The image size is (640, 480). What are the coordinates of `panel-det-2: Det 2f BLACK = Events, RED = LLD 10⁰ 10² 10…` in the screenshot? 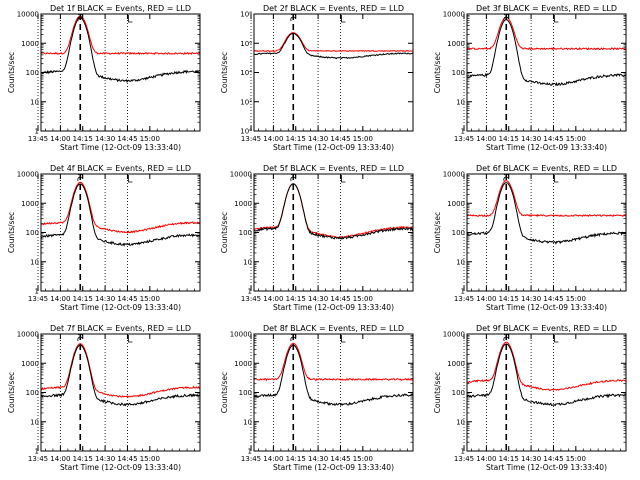 It's located at (317, 78).